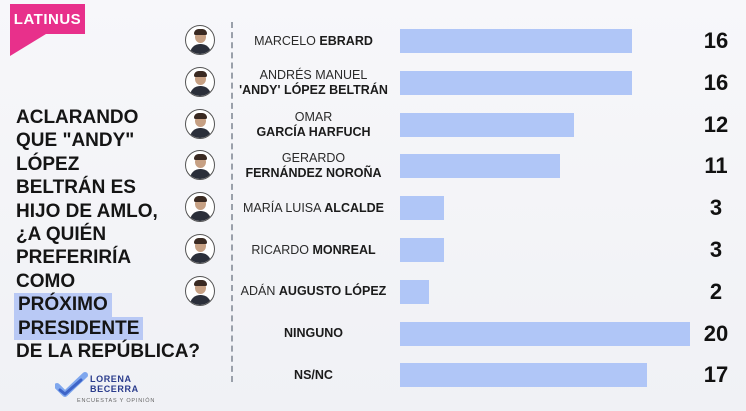 This screenshot has width=746, height=411. Describe the element at coordinates (74, 258) in the screenshot. I see `question-line: PREFERIRÍA` at that location.